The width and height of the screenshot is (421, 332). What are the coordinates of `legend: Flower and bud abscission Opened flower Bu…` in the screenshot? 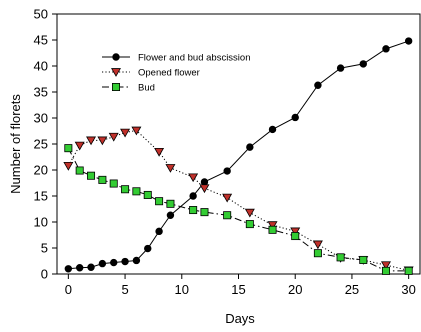 It's located at (176, 73).